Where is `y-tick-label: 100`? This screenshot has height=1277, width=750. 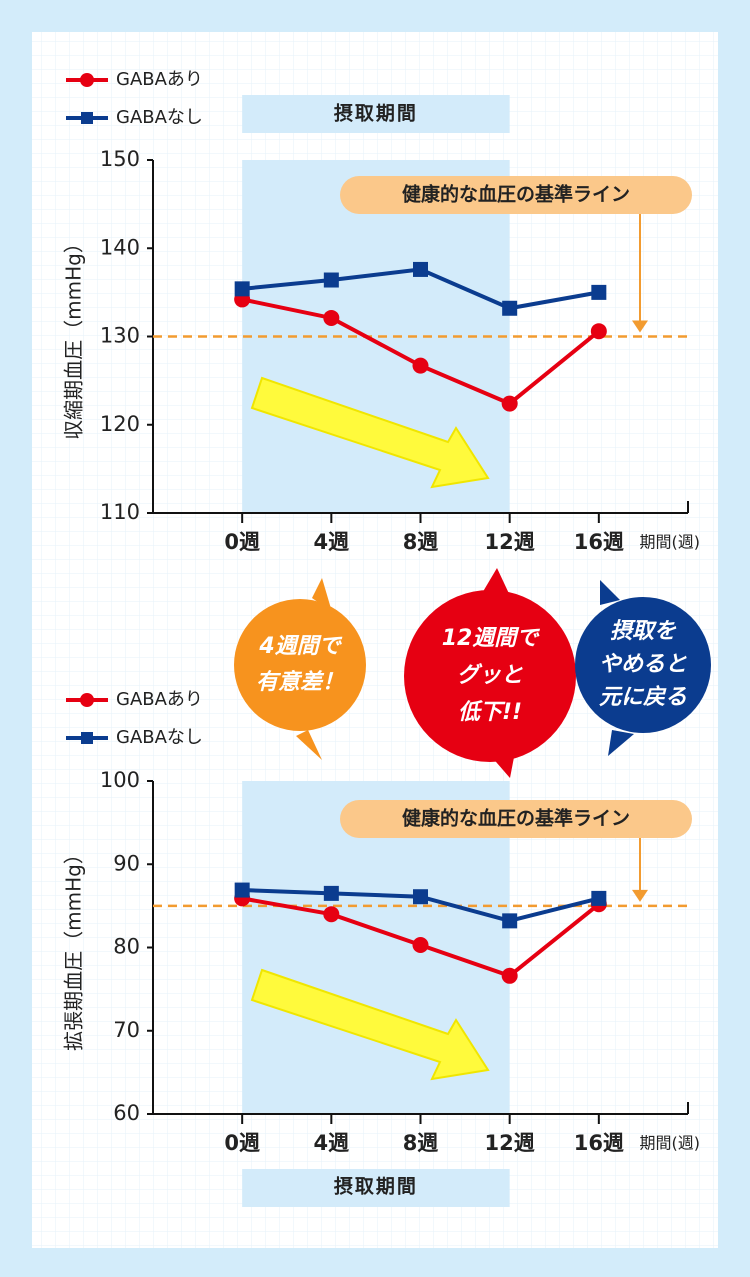
y-tick-label: 100 is located at coordinates (120, 780).